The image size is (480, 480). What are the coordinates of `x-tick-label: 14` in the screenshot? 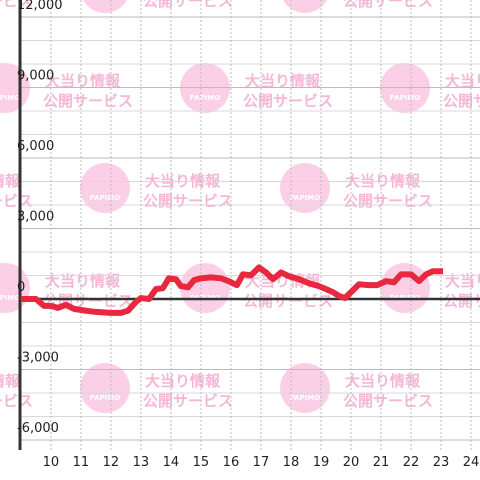 It's located at (171, 462).